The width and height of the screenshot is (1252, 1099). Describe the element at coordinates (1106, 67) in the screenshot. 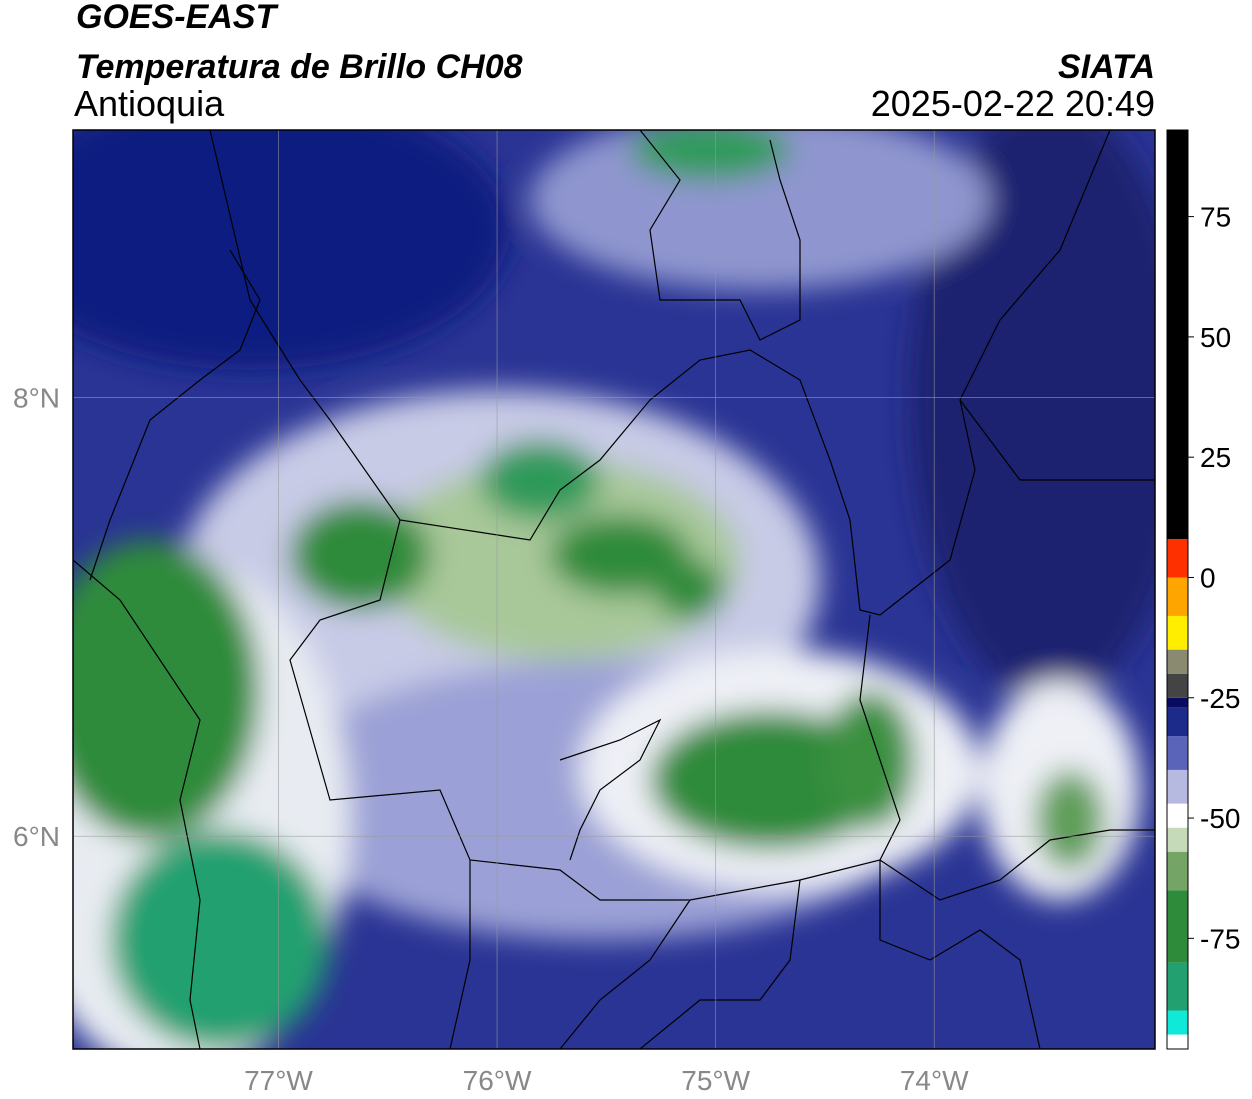

I see `source: SIATA` at that location.